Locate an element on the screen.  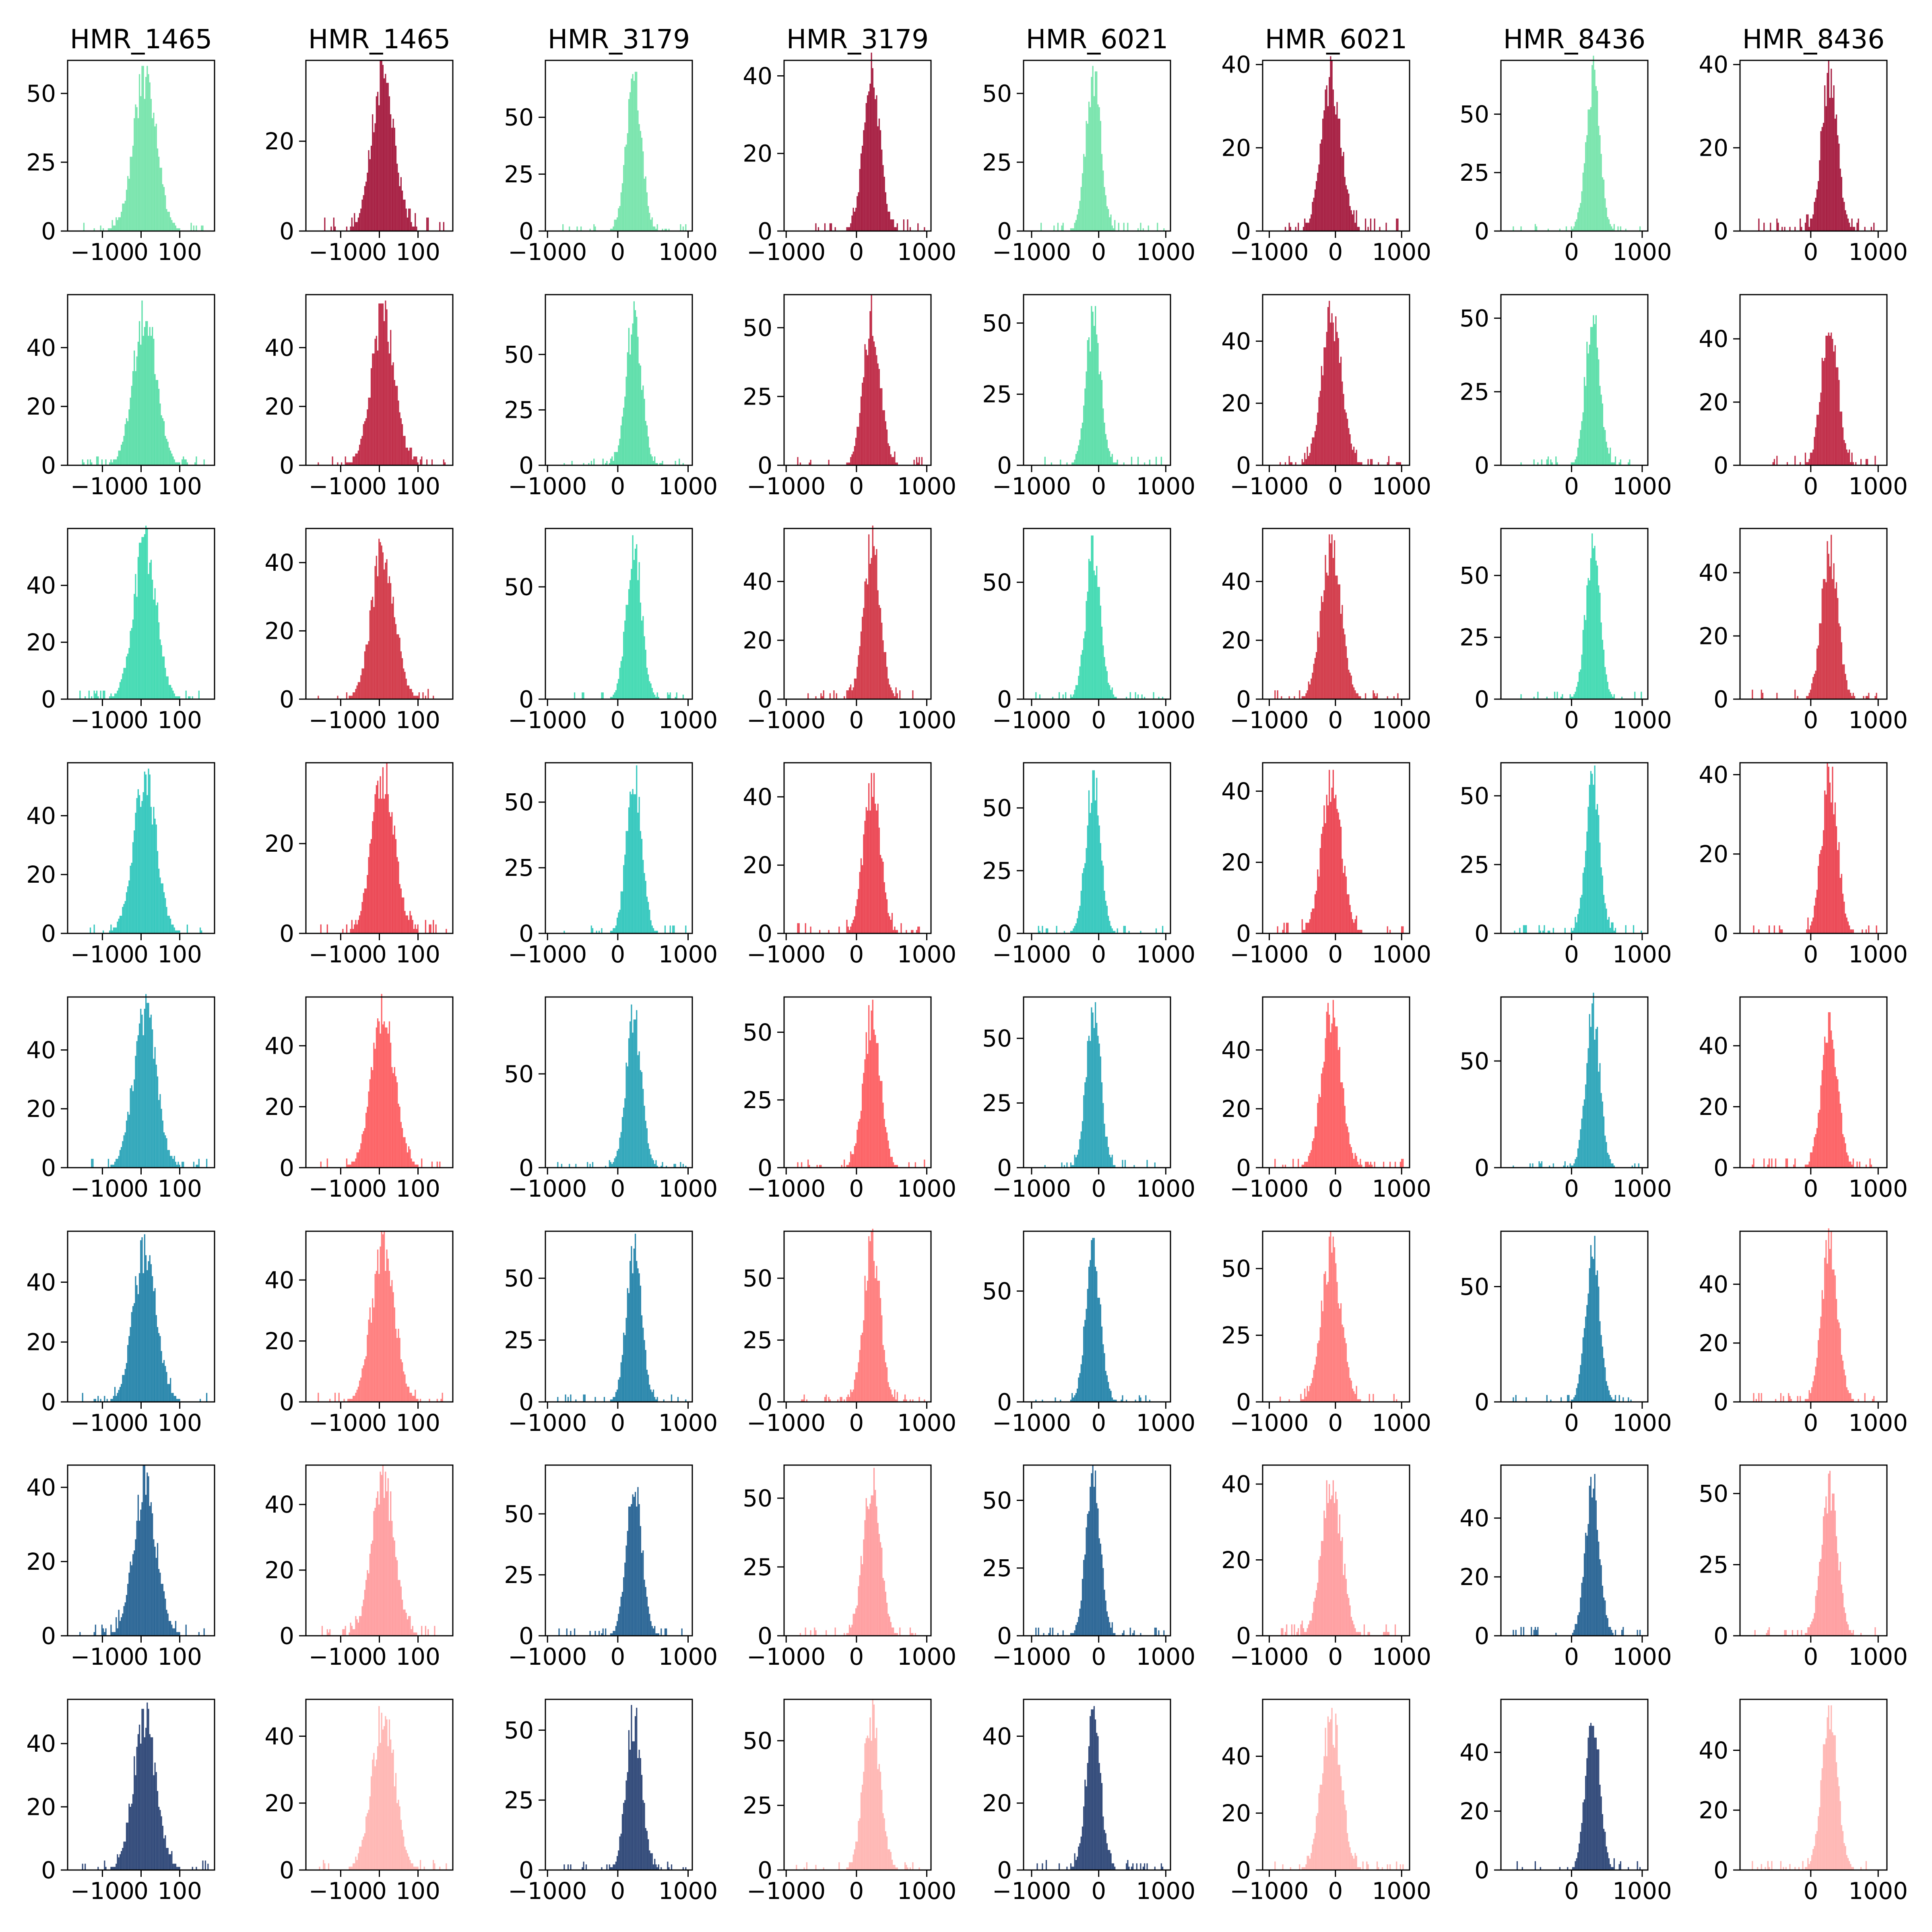
y-tick-label: 40 is located at coordinates (1474, 1518).